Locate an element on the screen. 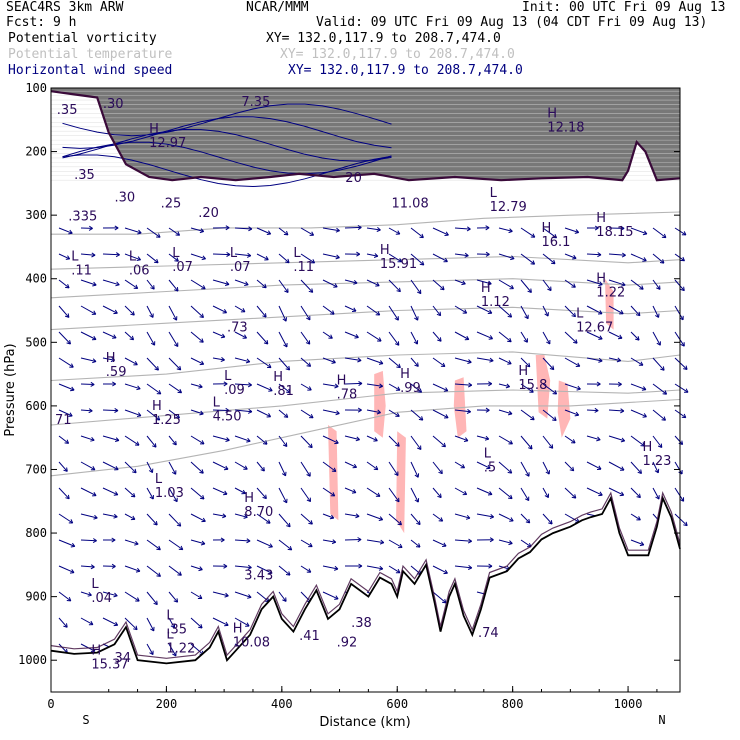 This screenshot has width=740, height=740. y-tick-label: 1000 is located at coordinates (32, 660).